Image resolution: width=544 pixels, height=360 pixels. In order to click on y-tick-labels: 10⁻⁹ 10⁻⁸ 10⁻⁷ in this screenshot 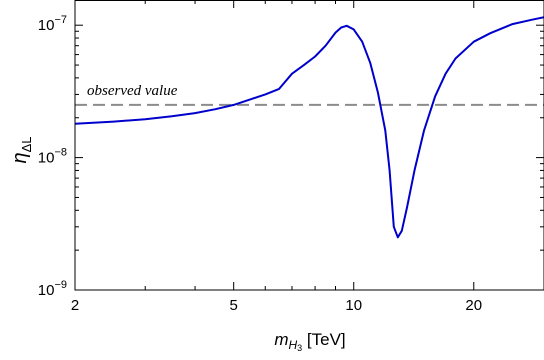, I will do `click(52, 156)`.